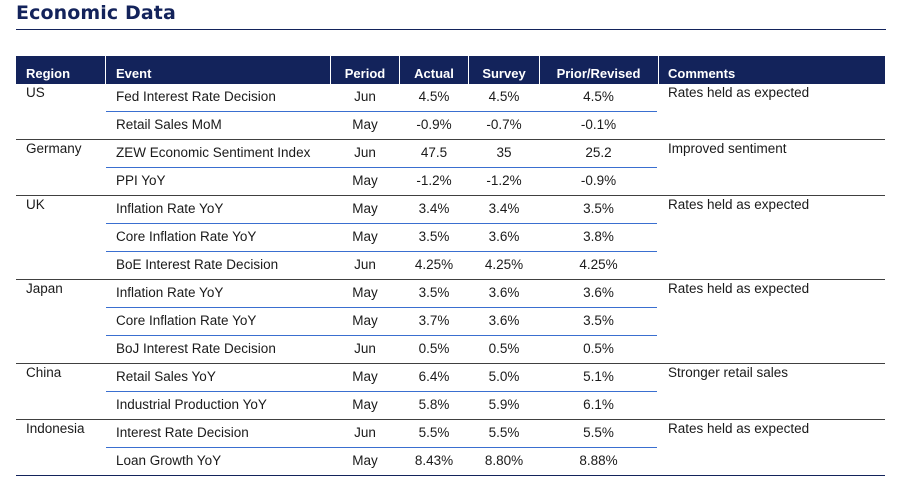 This screenshot has height=486, width=900. Describe the element at coordinates (728, 372) in the screenshot. I see `comment-cell: Stronger retail sales` at that location.